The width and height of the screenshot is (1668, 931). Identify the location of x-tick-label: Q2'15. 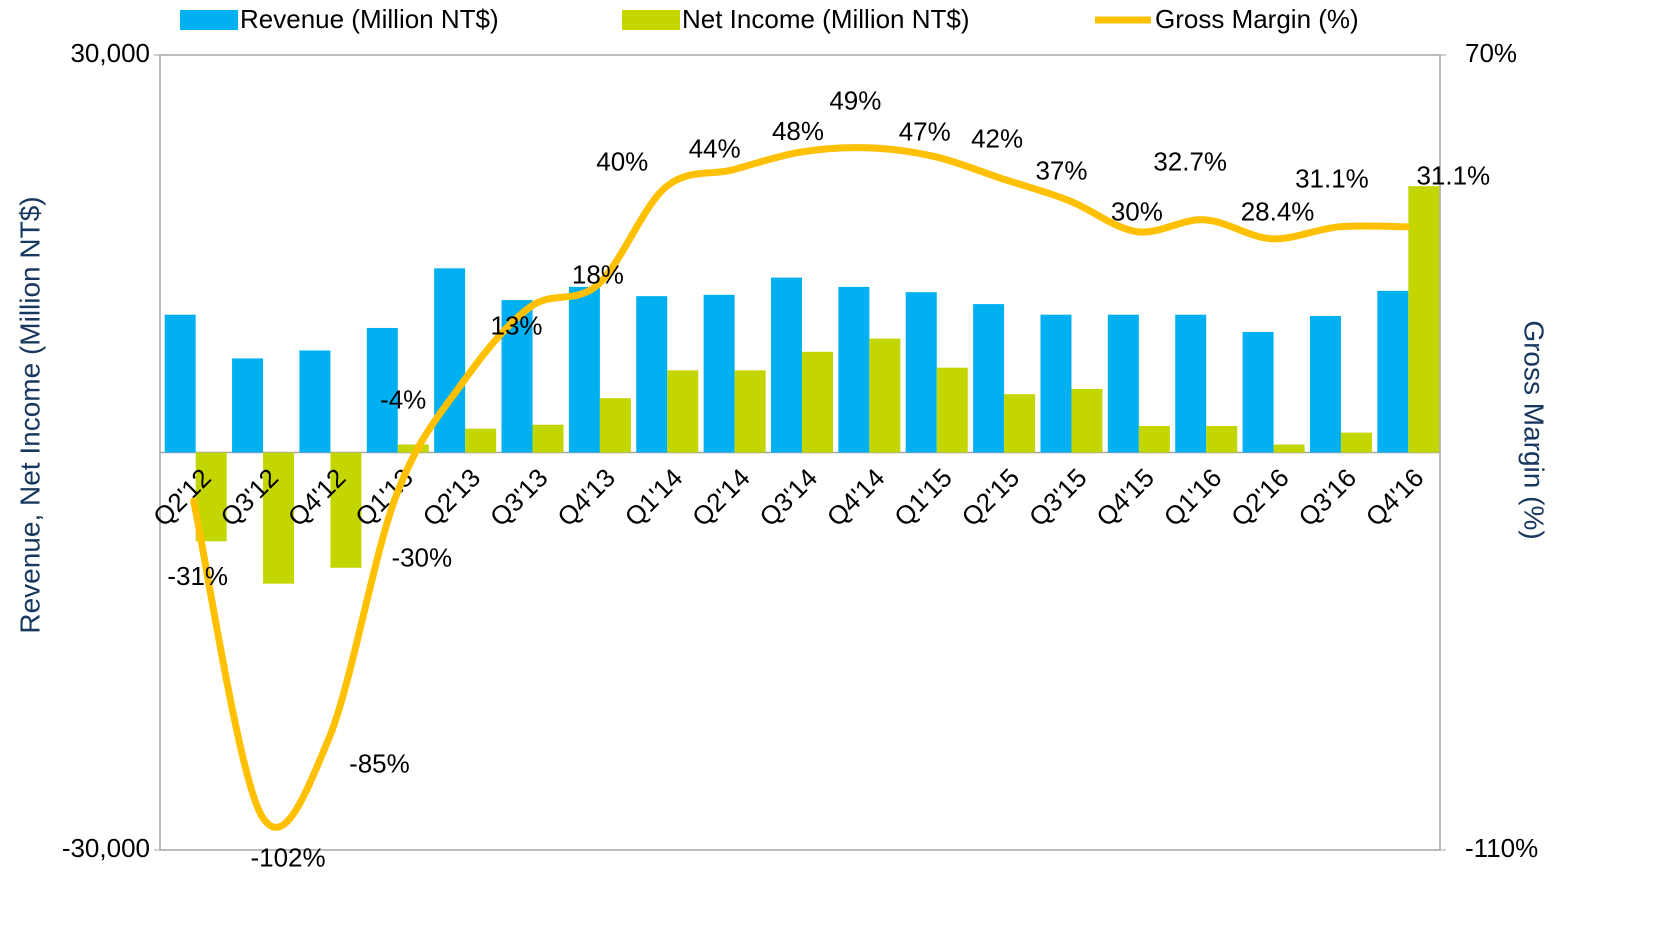
(991, 497).